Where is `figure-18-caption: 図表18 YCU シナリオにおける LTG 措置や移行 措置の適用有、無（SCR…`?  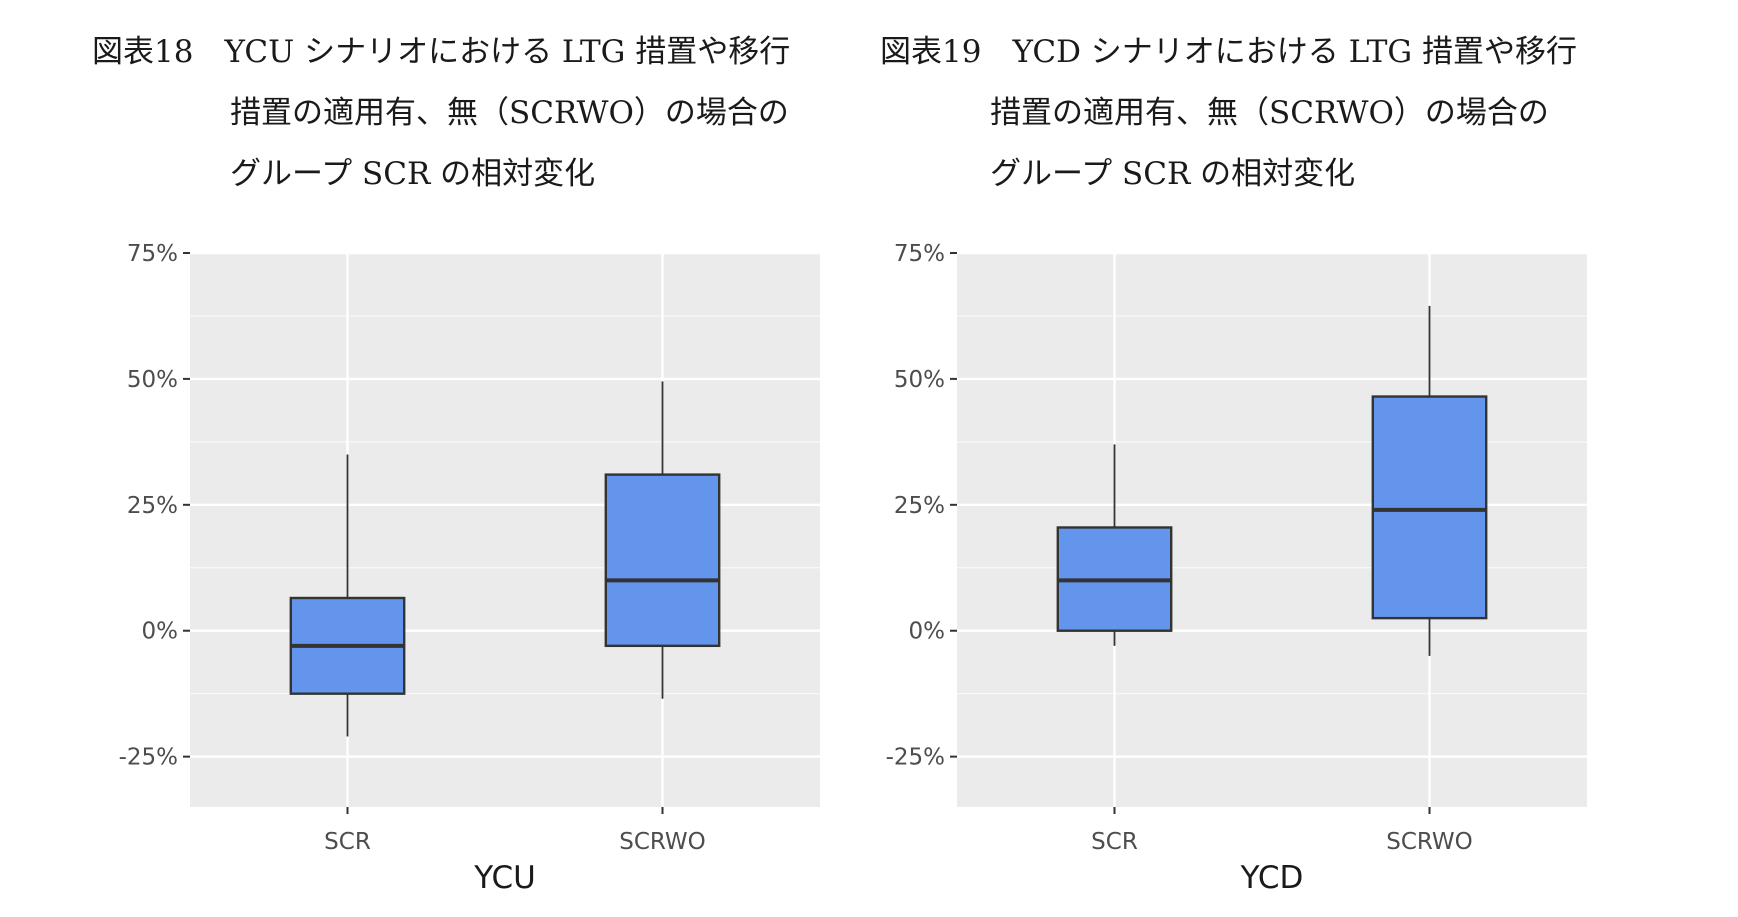 figure-18-caption: 図表18 YCU シナリオにおける LTG 措置や移行 措置の適用有、無（SCR… is located at coordinates (441, 113).